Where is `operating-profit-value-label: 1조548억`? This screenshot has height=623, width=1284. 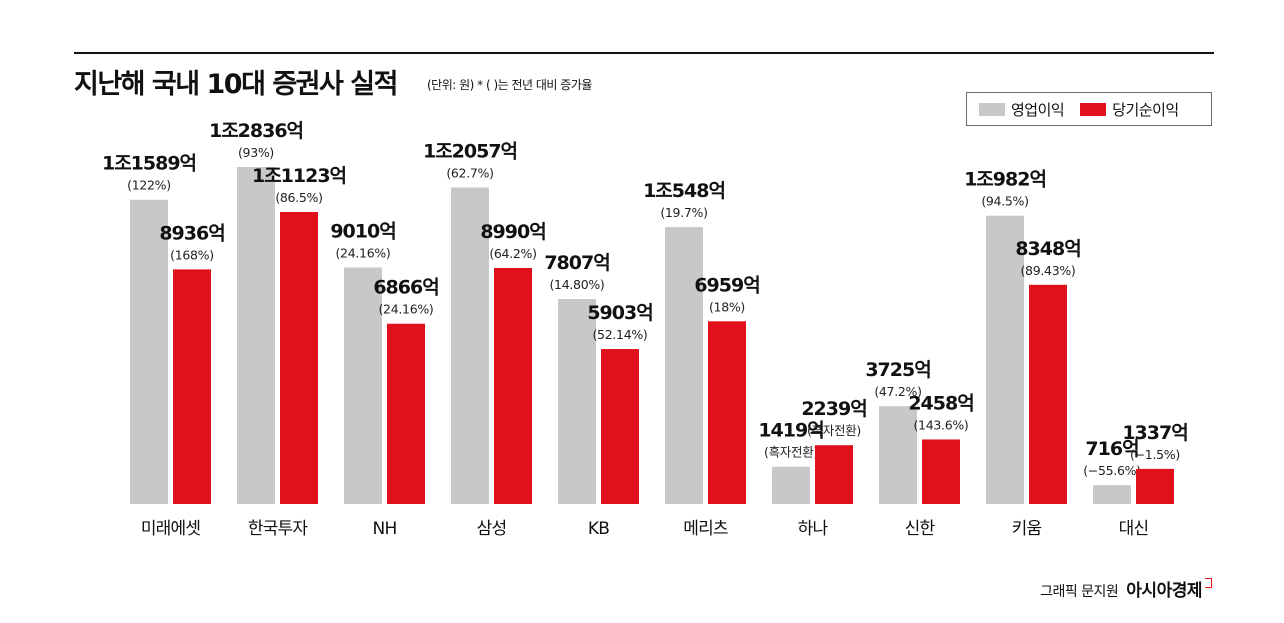 operating-profit-value-label: 1조548억 is located at coordinates (684, 191).